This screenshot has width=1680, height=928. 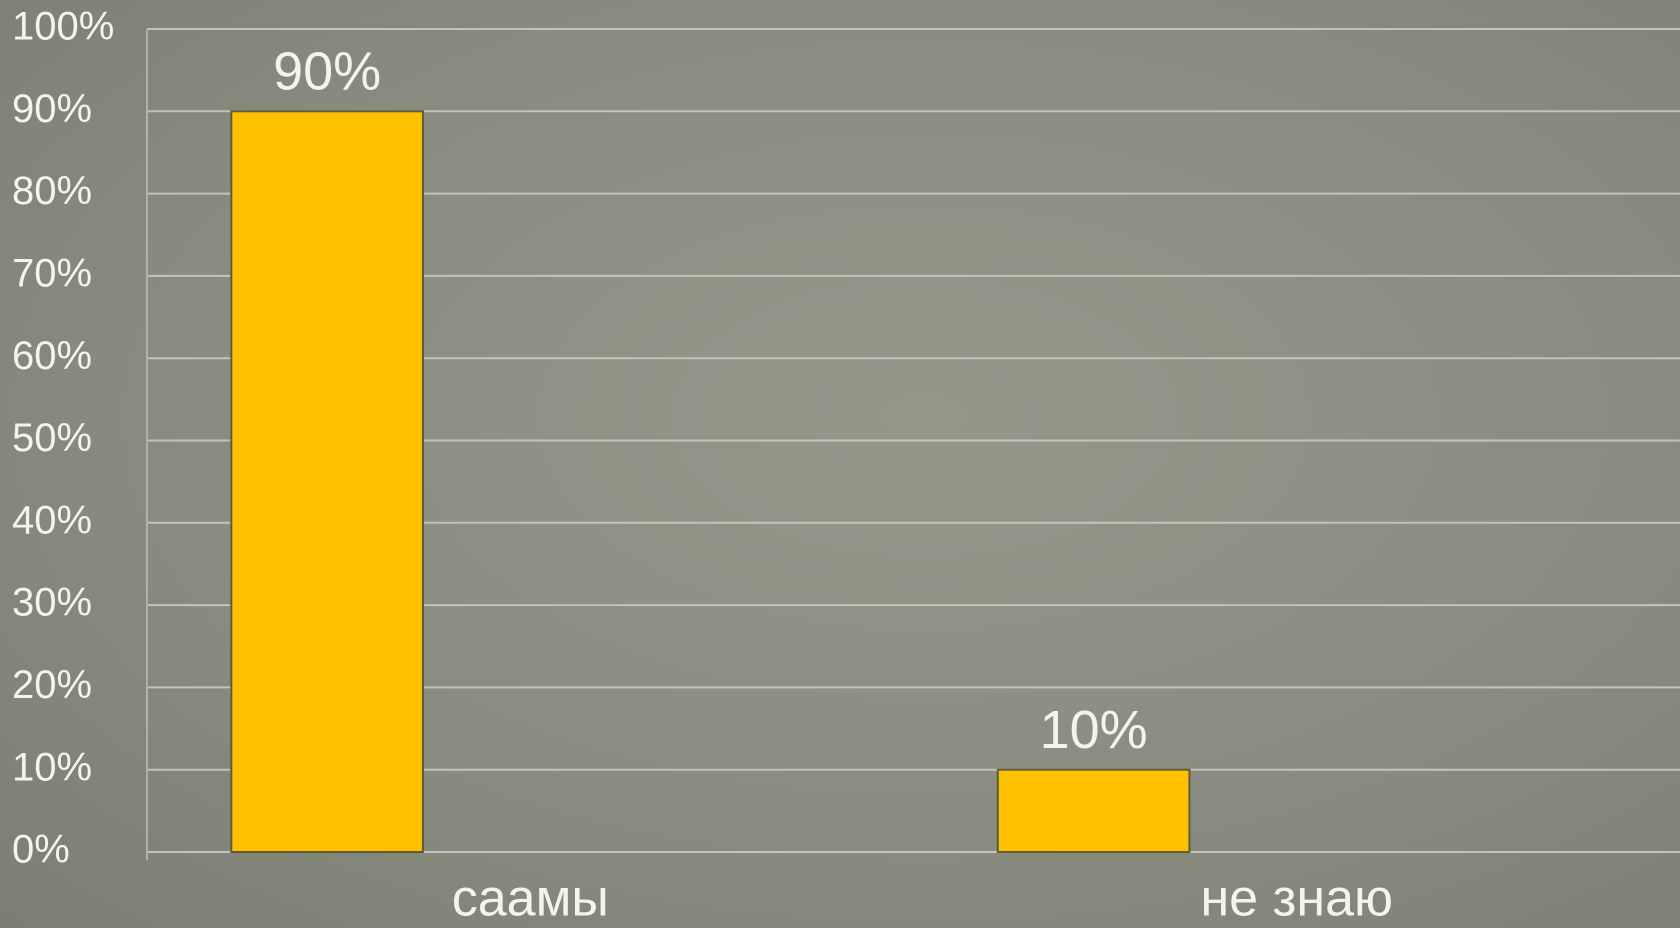 I want to click on y-tick-label: 80%, so click(x=52, y=191).